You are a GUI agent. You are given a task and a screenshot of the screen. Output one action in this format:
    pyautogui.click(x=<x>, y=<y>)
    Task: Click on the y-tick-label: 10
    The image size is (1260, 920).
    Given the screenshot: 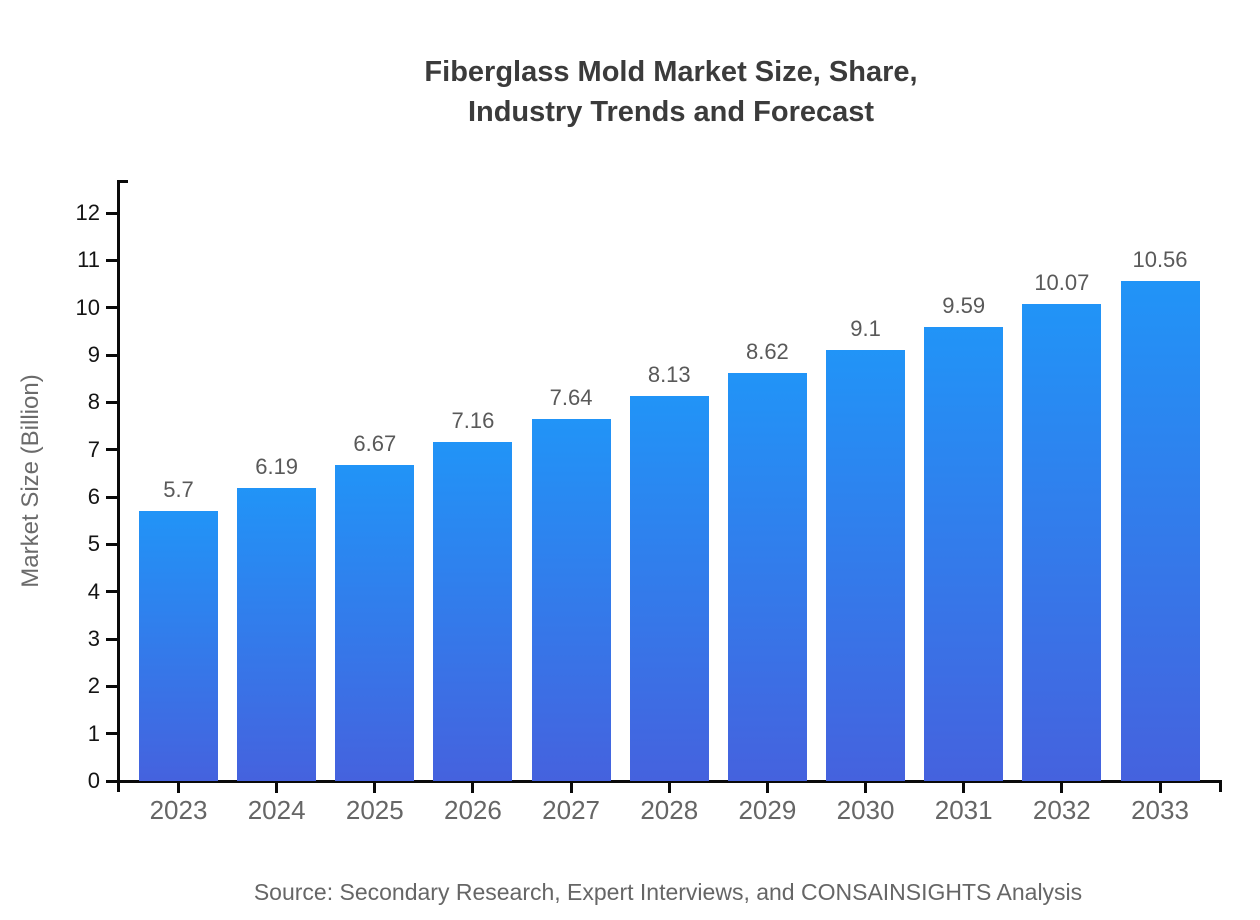 What is the action you would take?
    pyautogui.click(x=87, y=307)
    